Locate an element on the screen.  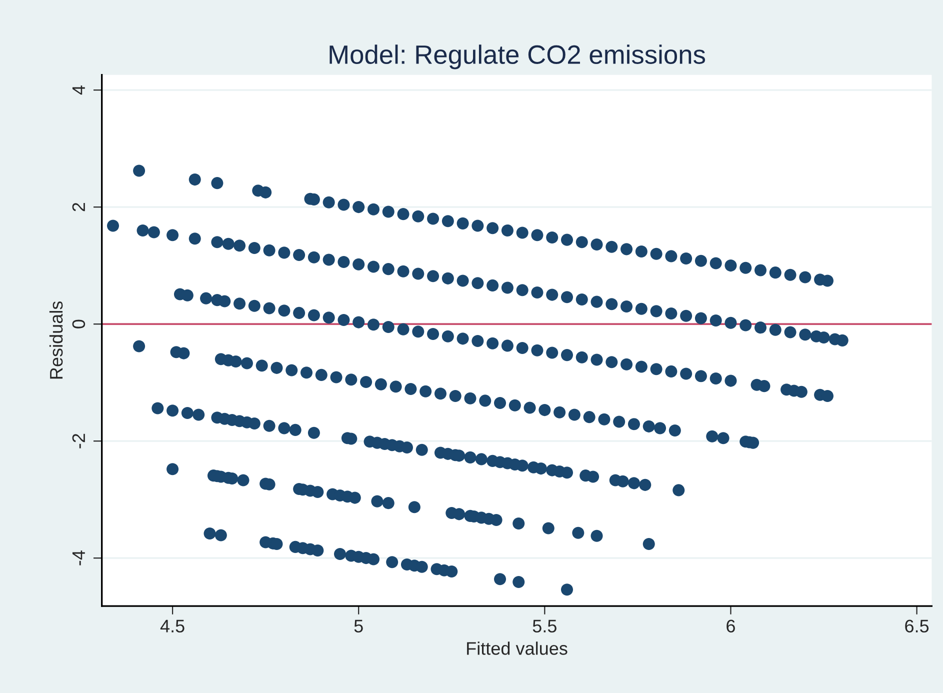
y-tick-label: 4 is located at coordinates (78, 90).